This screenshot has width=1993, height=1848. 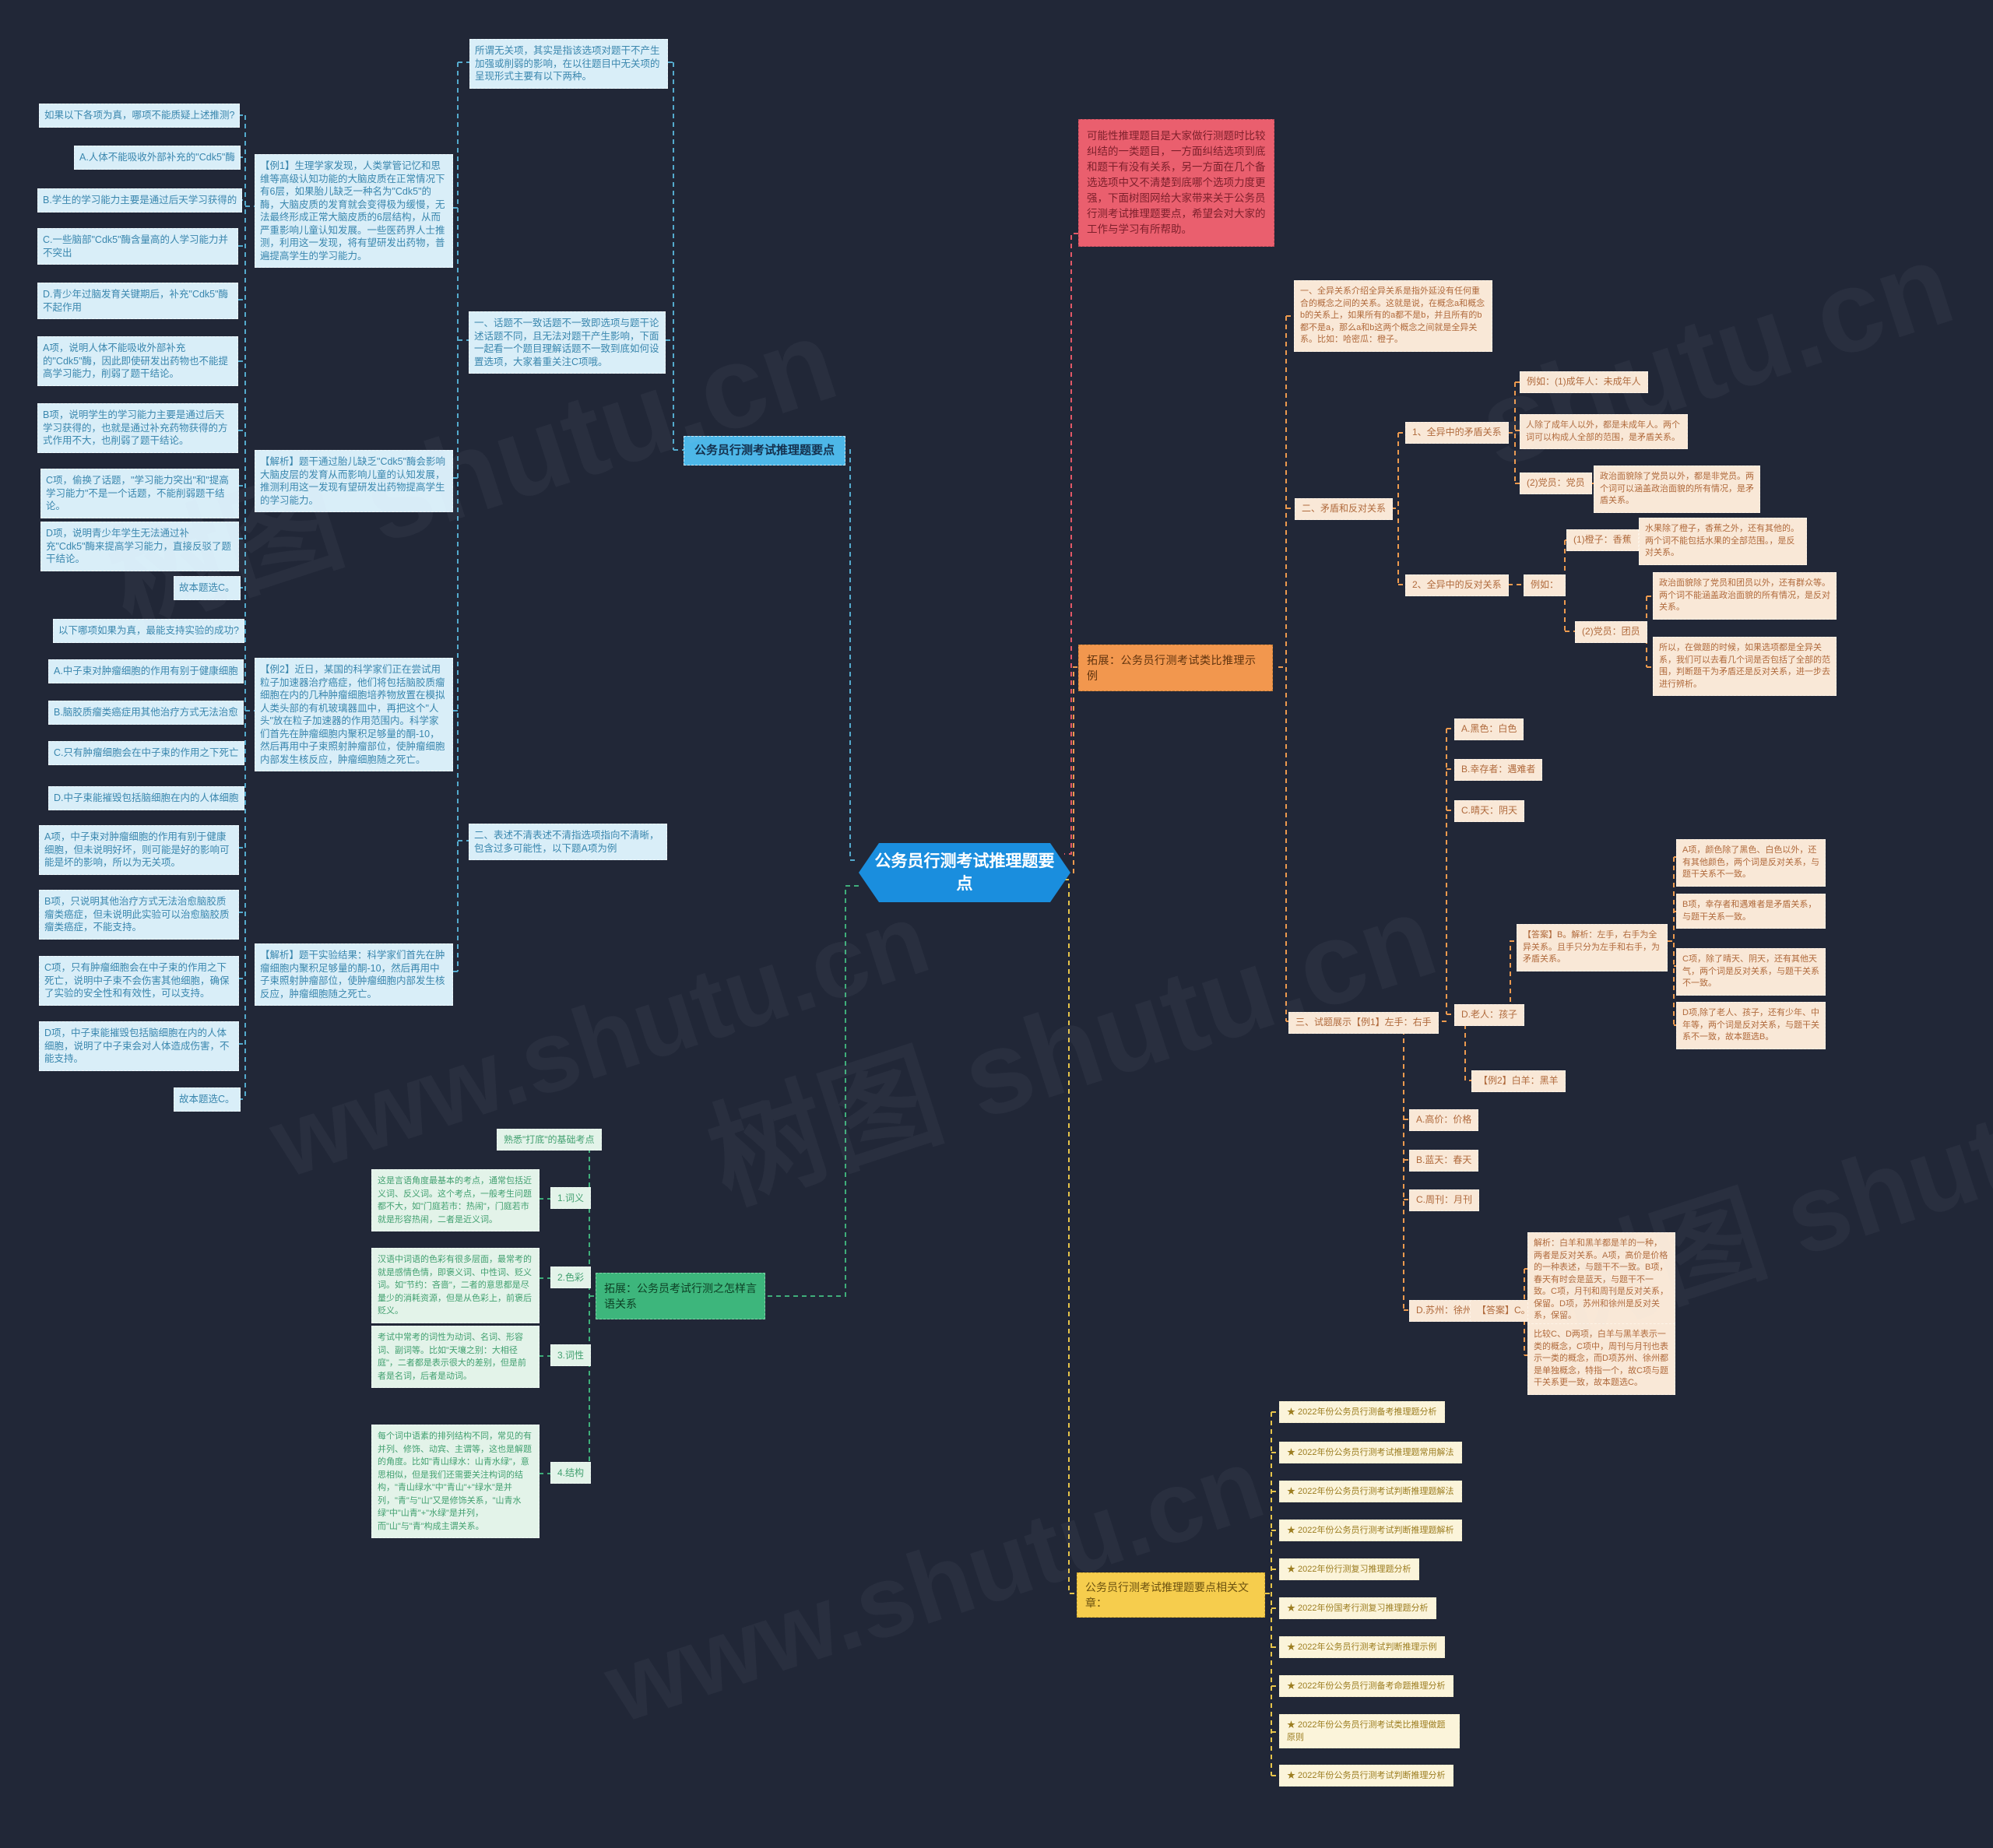 What do you see at coordinates (146, 671) in the screenshot?
I see `node-q2-opt-a: A.中子束对肿瘤细胞的作用有别于健康细胞` at bounding box center [146, 671].